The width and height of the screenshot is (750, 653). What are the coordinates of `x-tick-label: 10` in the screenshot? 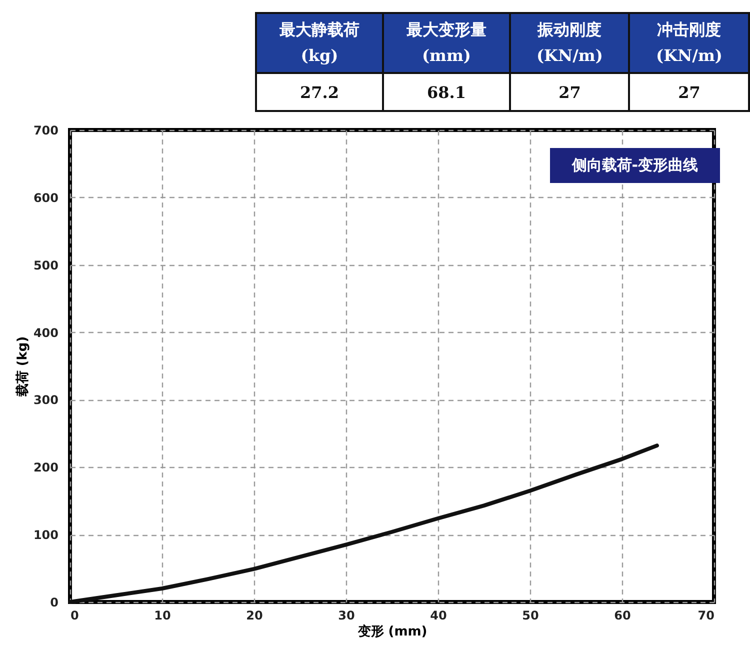 It's located at (162, 615).